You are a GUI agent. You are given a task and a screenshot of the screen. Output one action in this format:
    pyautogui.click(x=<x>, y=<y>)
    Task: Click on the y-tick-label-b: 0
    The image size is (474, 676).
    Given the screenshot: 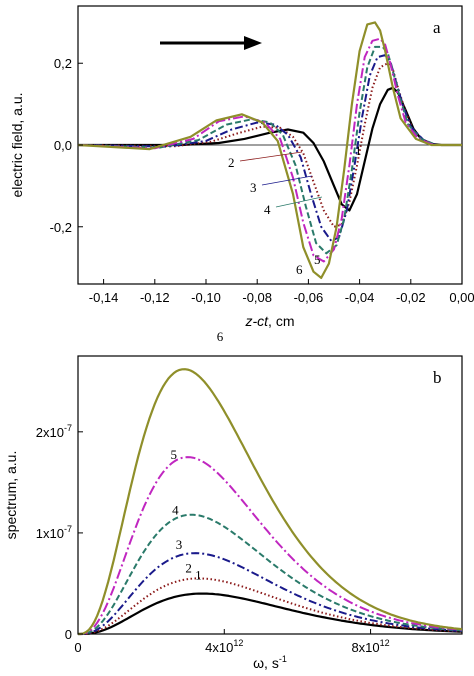 What is the action you would take?
    pyautogui.click(x=68, y=634)
    